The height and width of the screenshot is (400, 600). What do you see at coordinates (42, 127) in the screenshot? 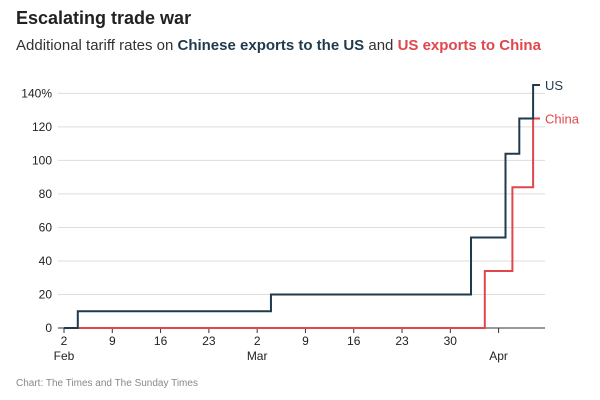
I see `y-tick-label: 120` at bounding box center [42, 127].